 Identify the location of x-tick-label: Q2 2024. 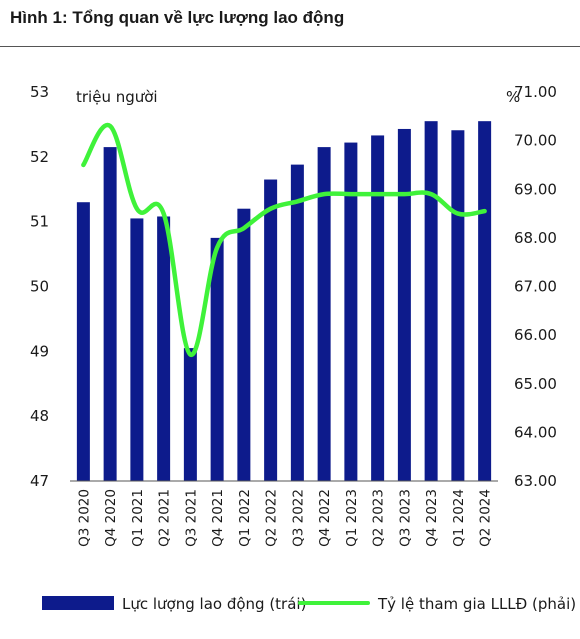
(486, 518).